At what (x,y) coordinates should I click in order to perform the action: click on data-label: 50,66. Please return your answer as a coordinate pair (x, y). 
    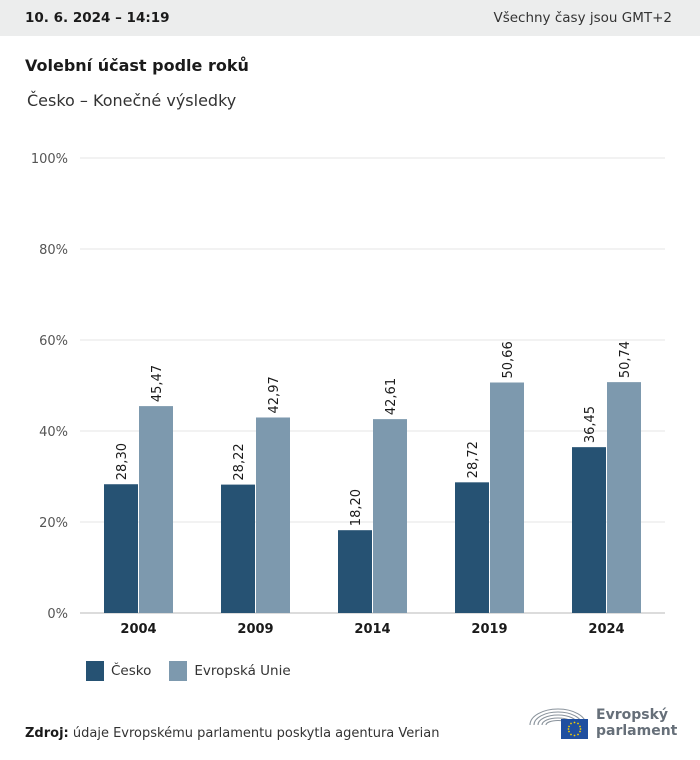
    Looking at the image, I should click on (508, 359).